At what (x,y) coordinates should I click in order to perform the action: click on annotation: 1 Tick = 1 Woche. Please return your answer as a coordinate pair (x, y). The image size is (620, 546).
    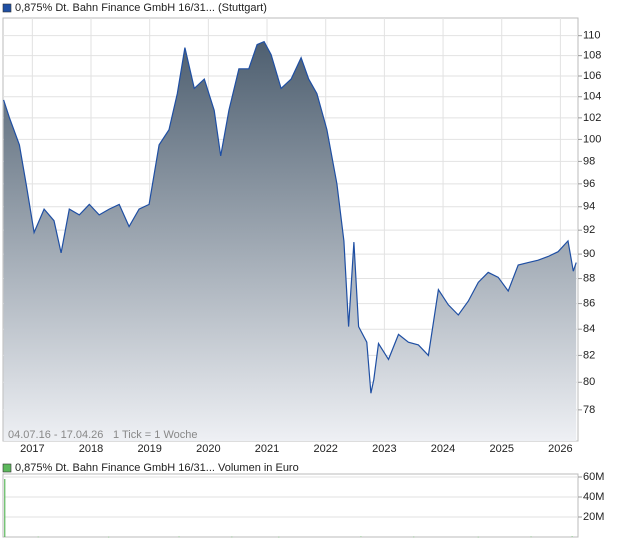
    Looking at the image, I should click on (155, 435).